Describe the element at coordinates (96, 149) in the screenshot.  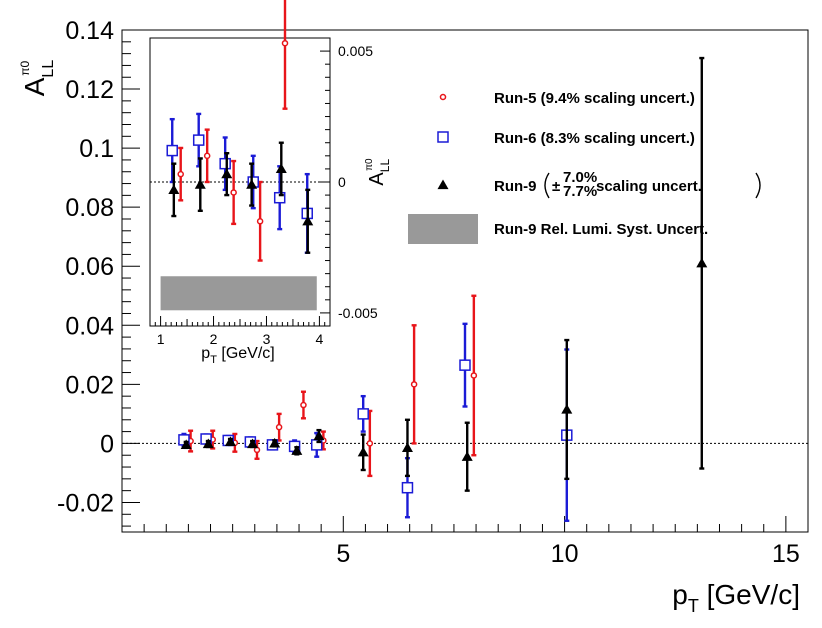
I see `main-y-tick-label: 0.1` at that location.